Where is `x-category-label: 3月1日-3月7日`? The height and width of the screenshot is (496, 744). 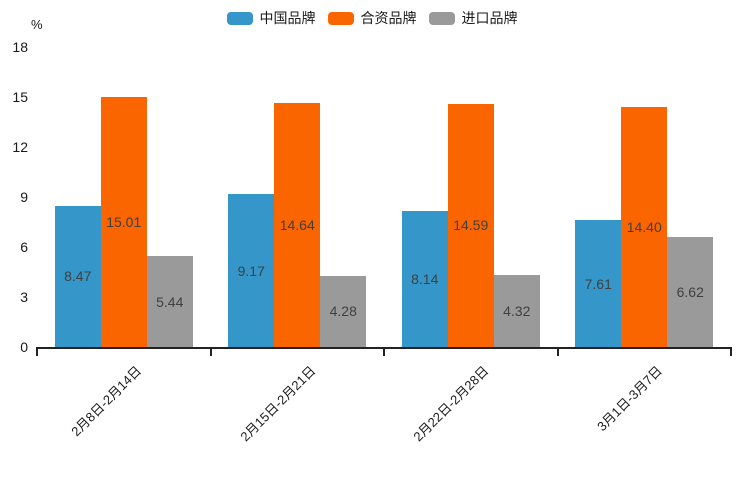 x-category-label: 3月1日-3月7日 is located at coordinates (629, 399).